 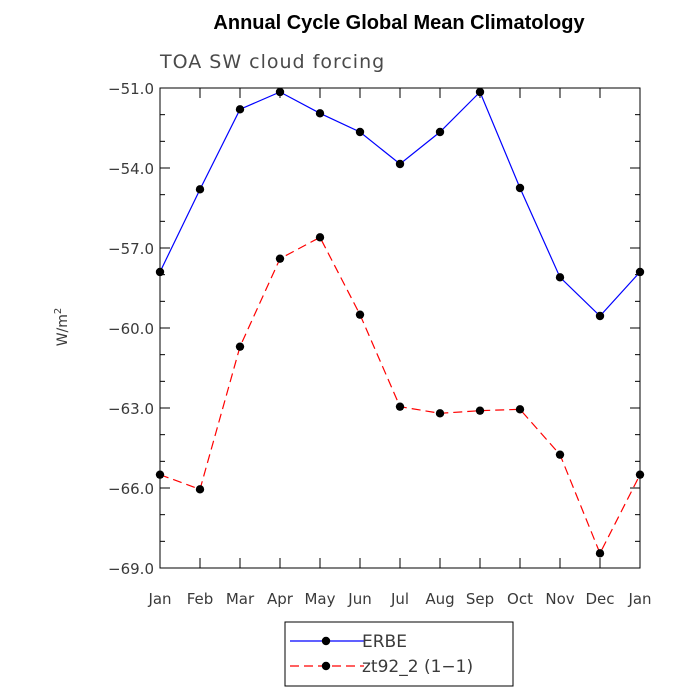 I want to click on x-tick-label: May, so click(x=319, y=599).